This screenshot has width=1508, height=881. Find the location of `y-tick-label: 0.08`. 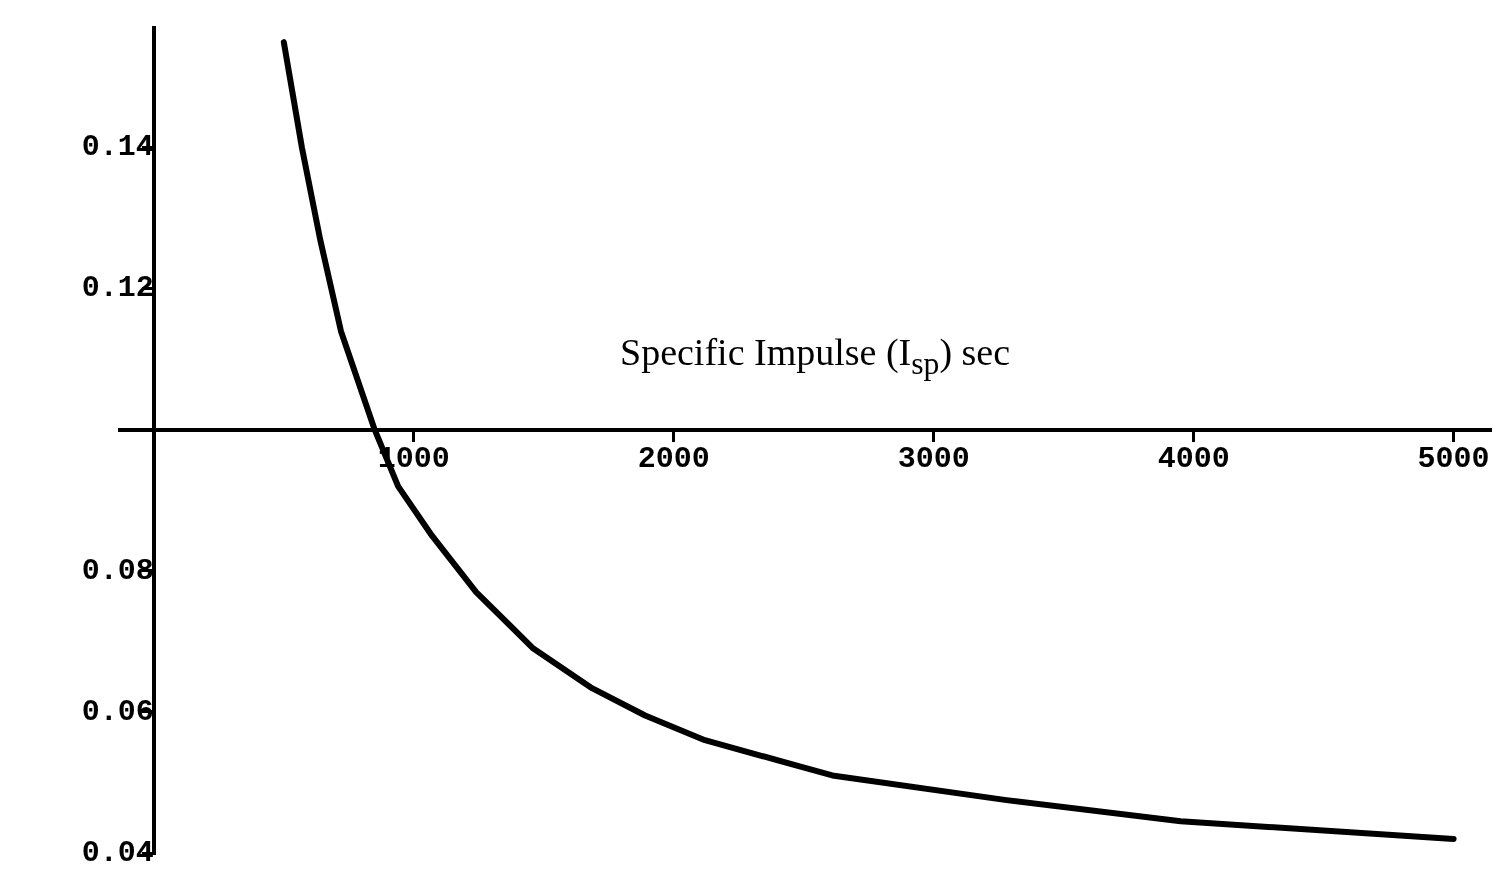

y-tick-label: 0.08 is located at coordinates (117, 570).